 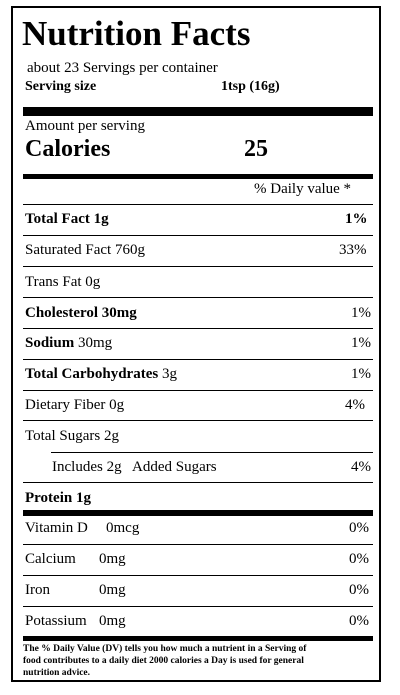 I want to click on calories-label: Calories, so click(x=68, y=149).